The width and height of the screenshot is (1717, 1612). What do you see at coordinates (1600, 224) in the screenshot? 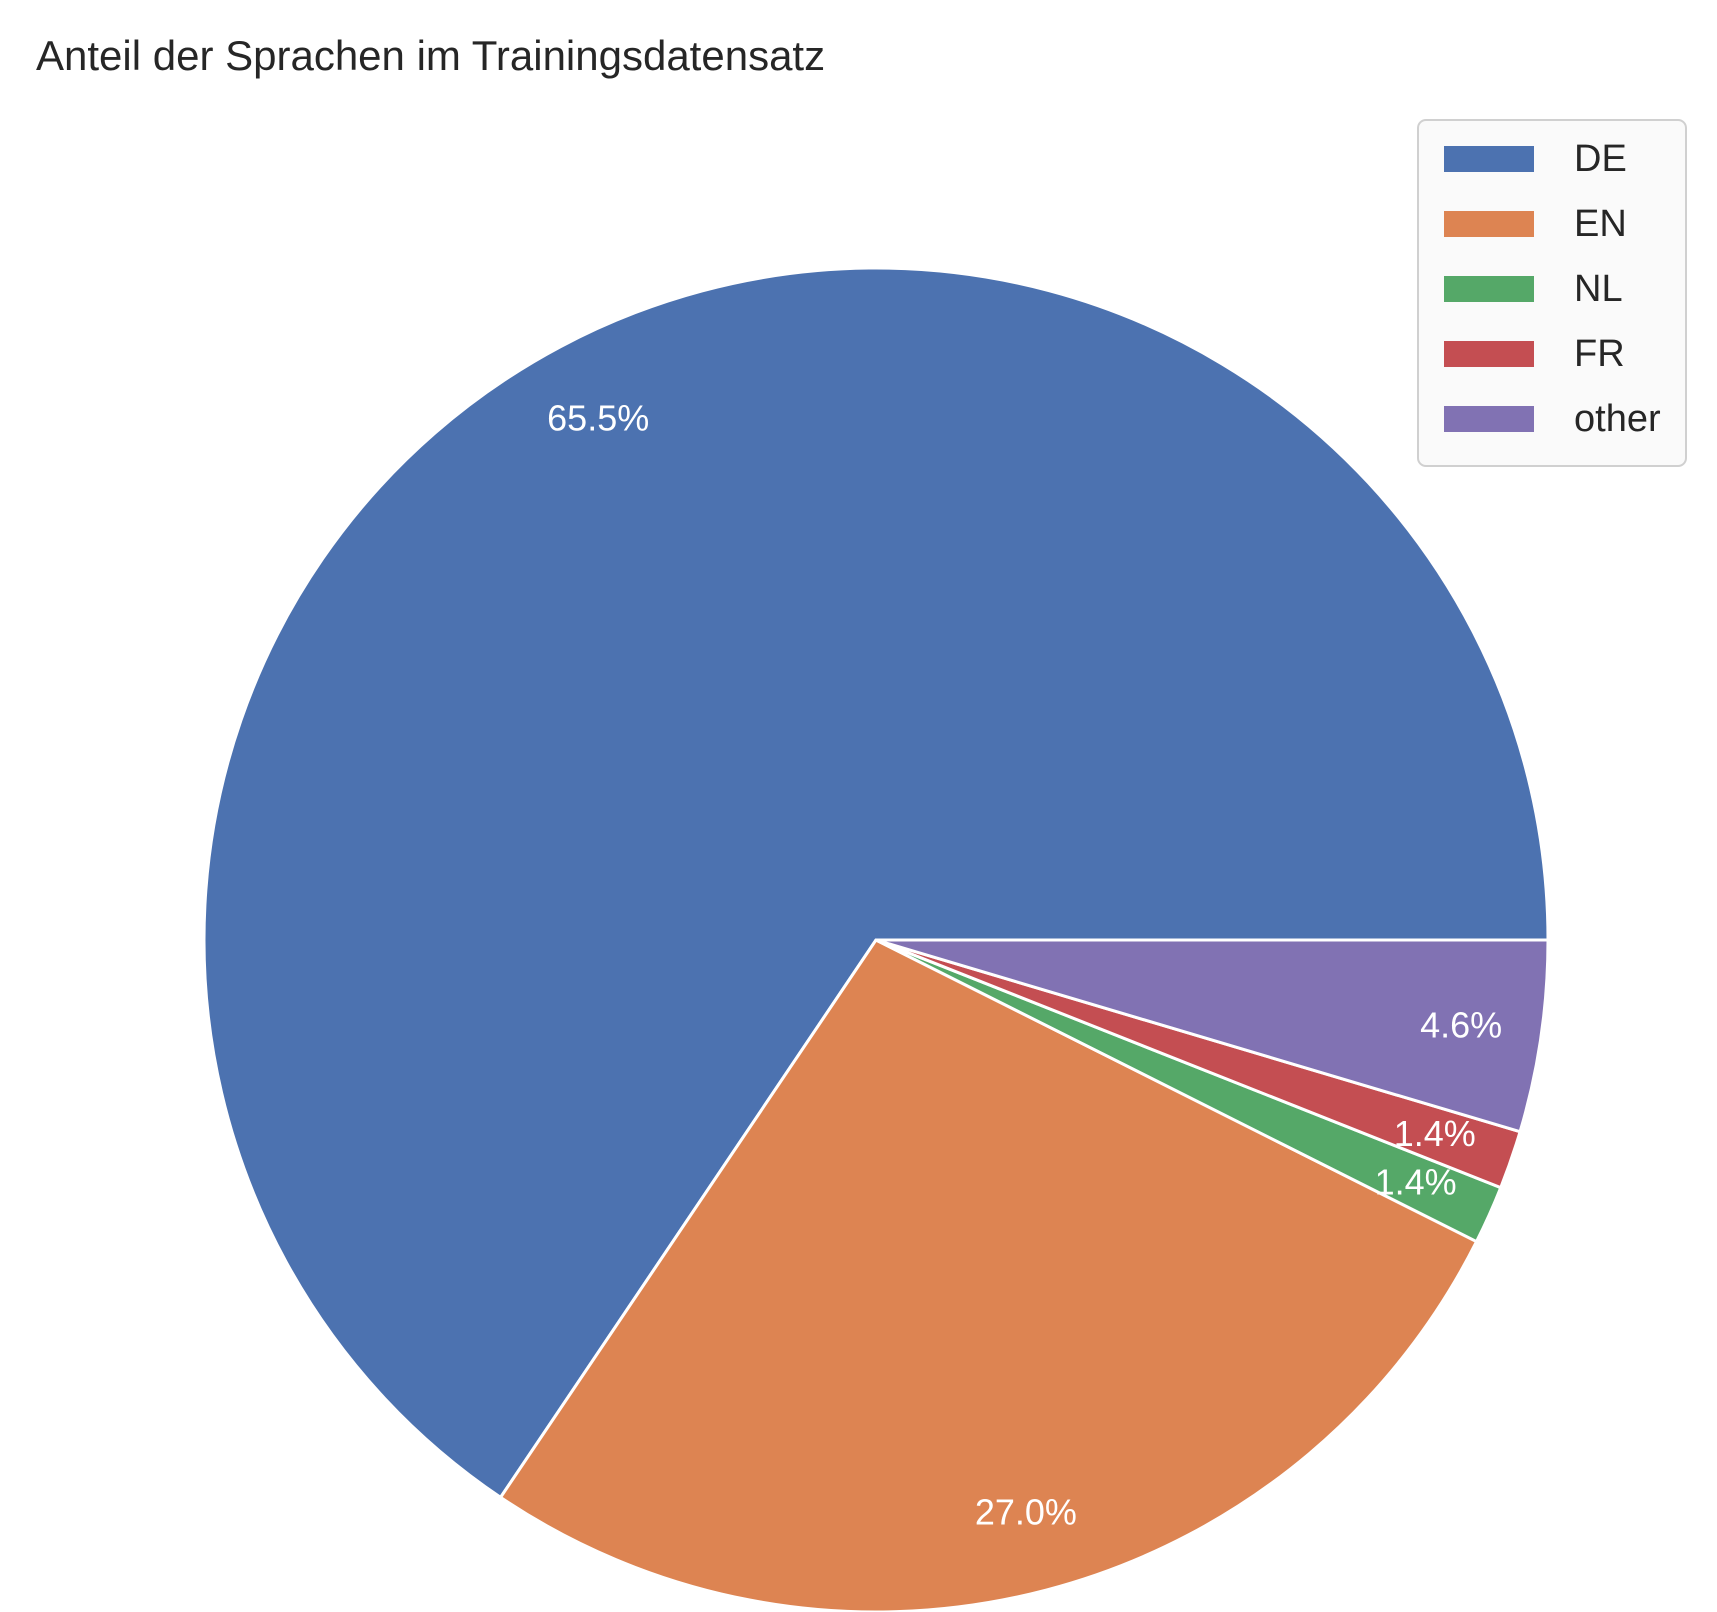
I see `legend-label-en: EN` at bounding box center [1600, 224].